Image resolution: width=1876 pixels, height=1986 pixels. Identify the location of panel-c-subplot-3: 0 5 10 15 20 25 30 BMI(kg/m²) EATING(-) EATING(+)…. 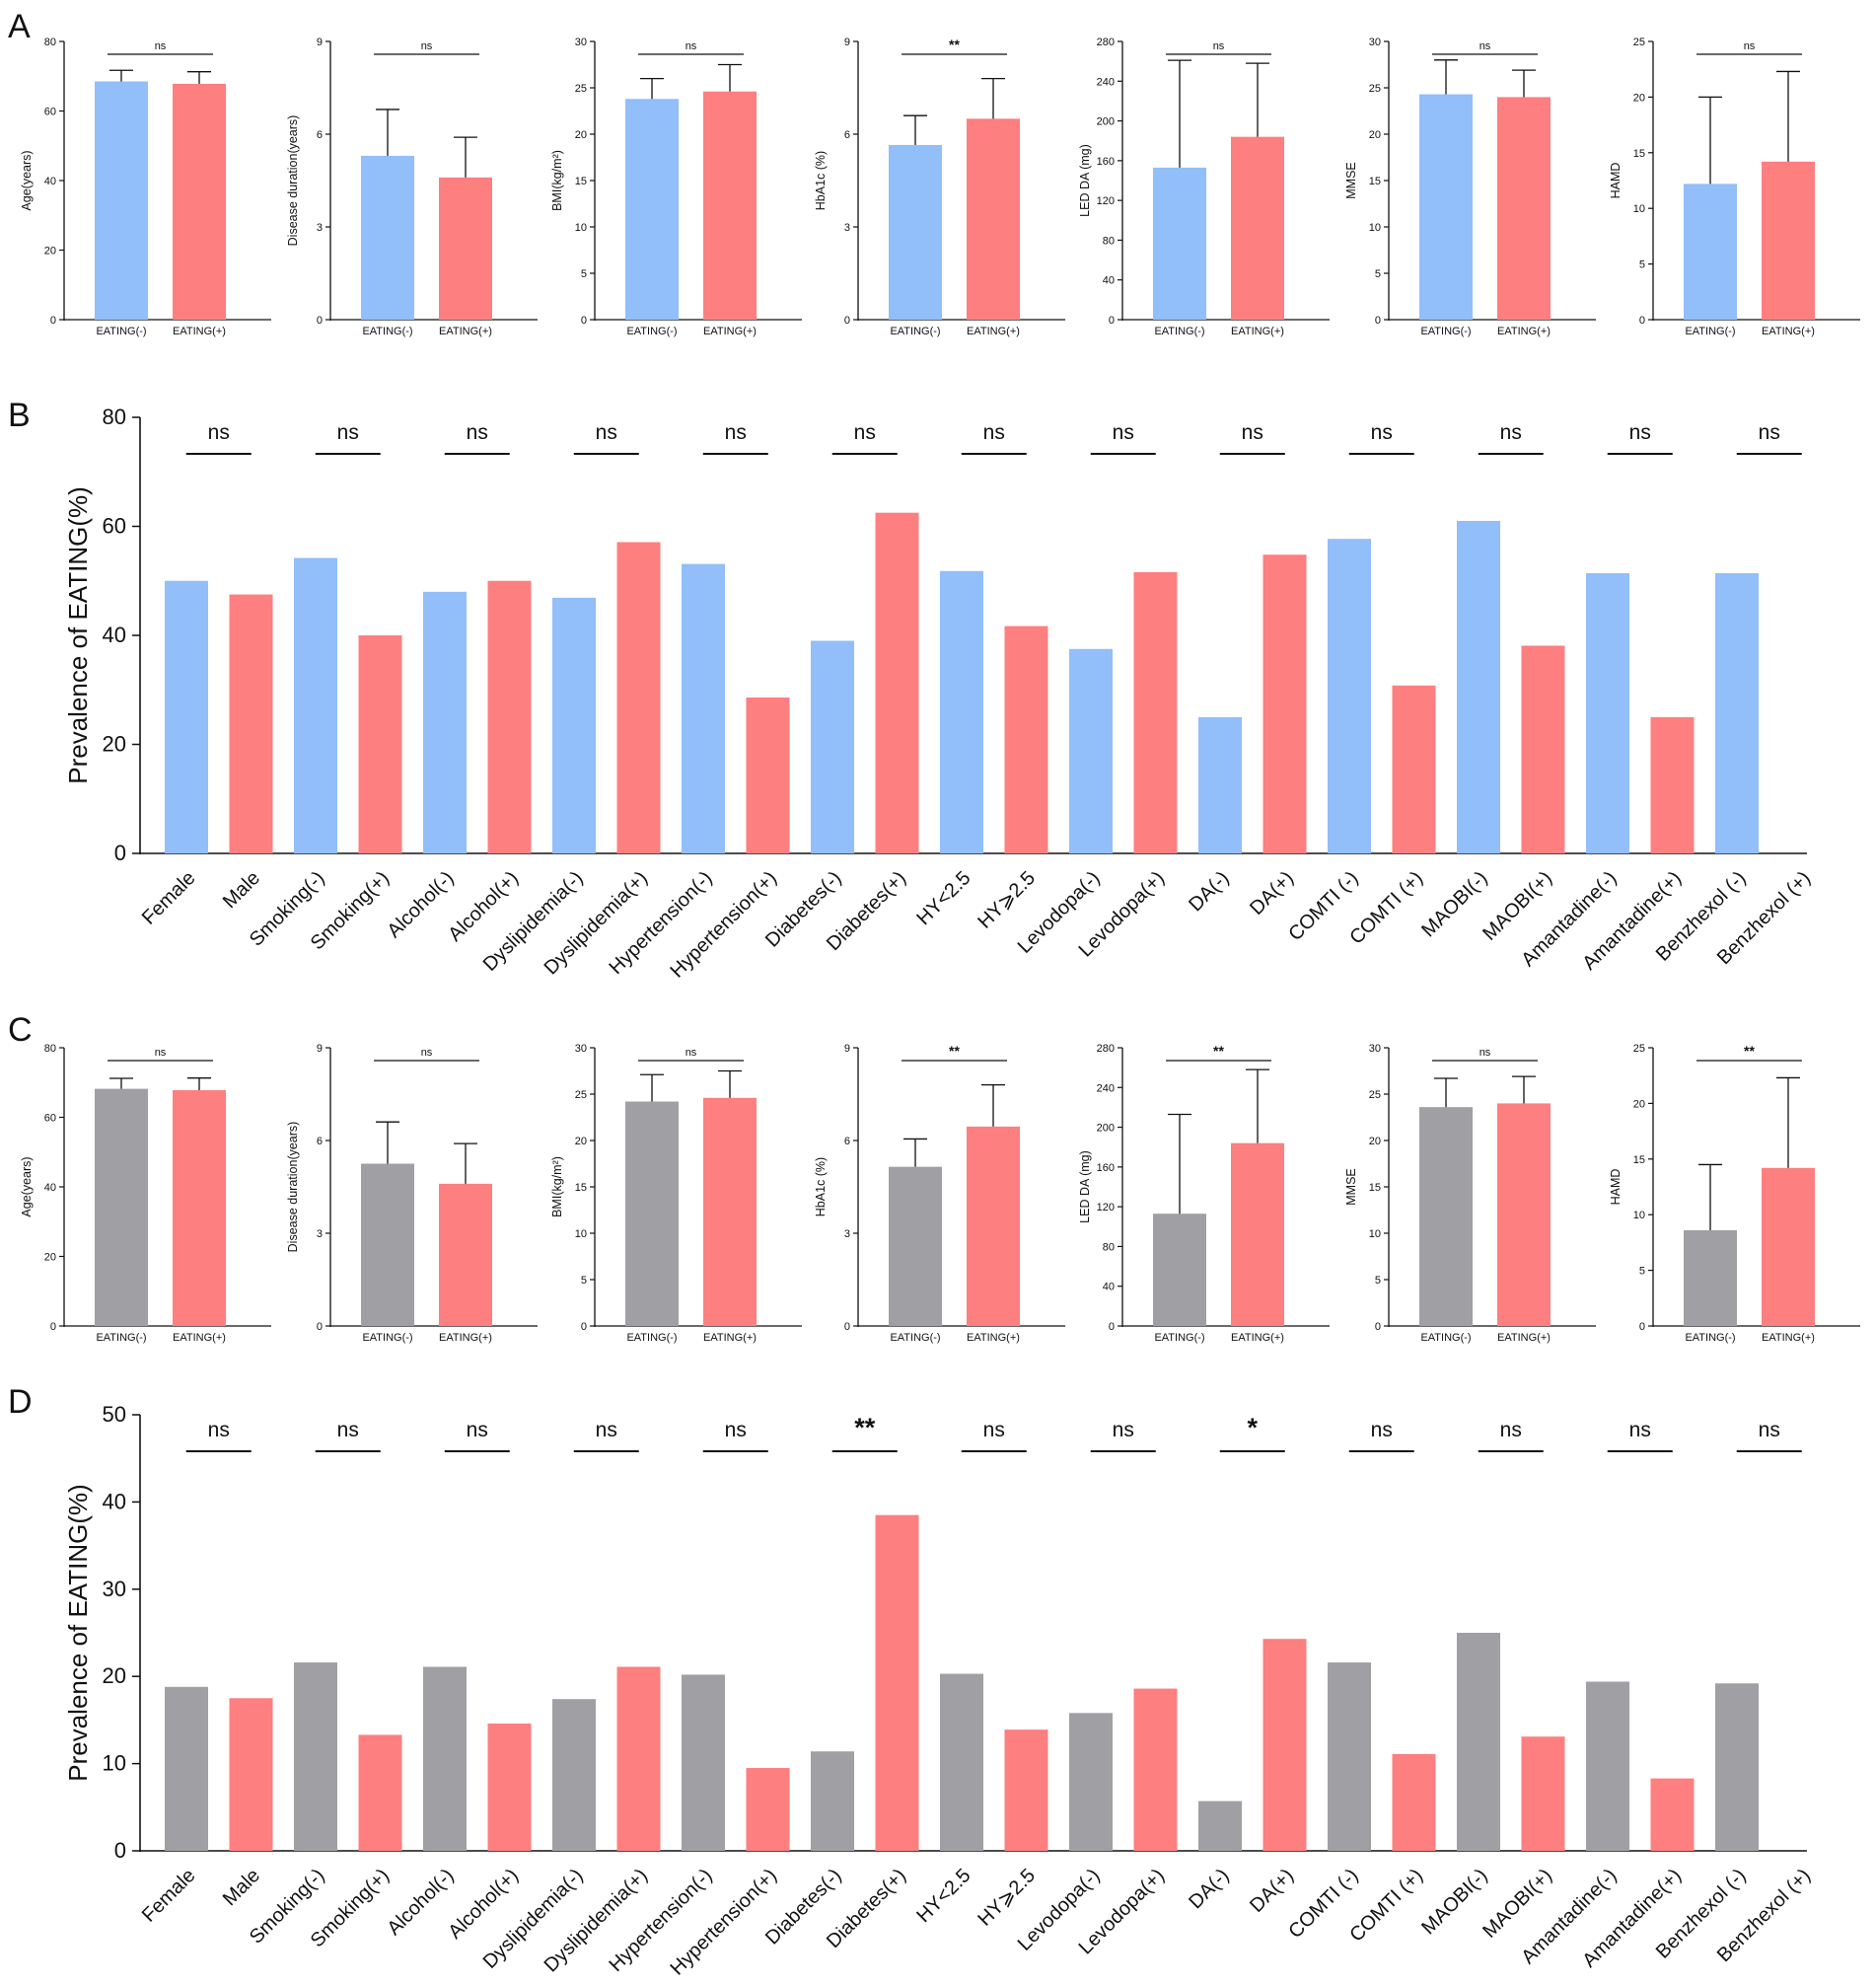
(676, 1193).